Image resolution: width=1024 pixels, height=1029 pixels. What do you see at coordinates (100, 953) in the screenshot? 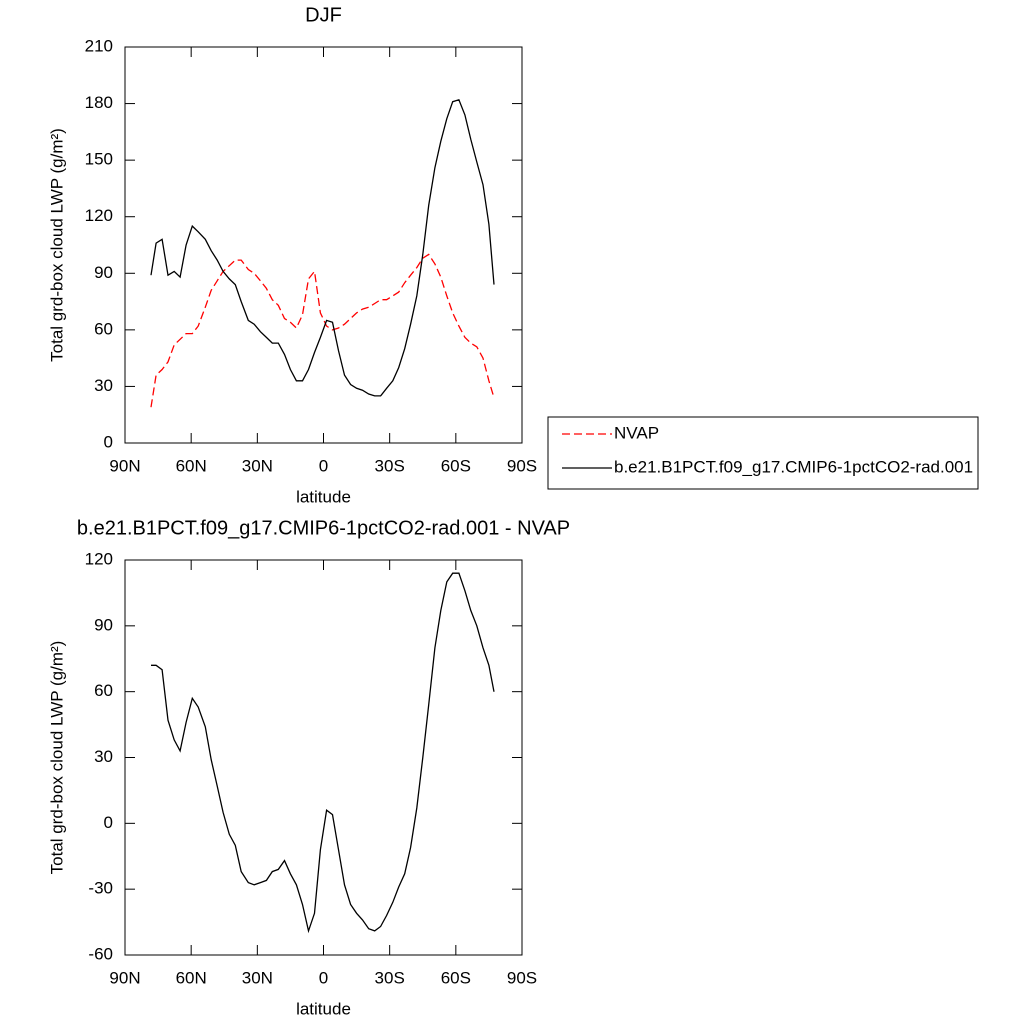
I see `y-tick-label: -60` at bounding box center [100, 953].